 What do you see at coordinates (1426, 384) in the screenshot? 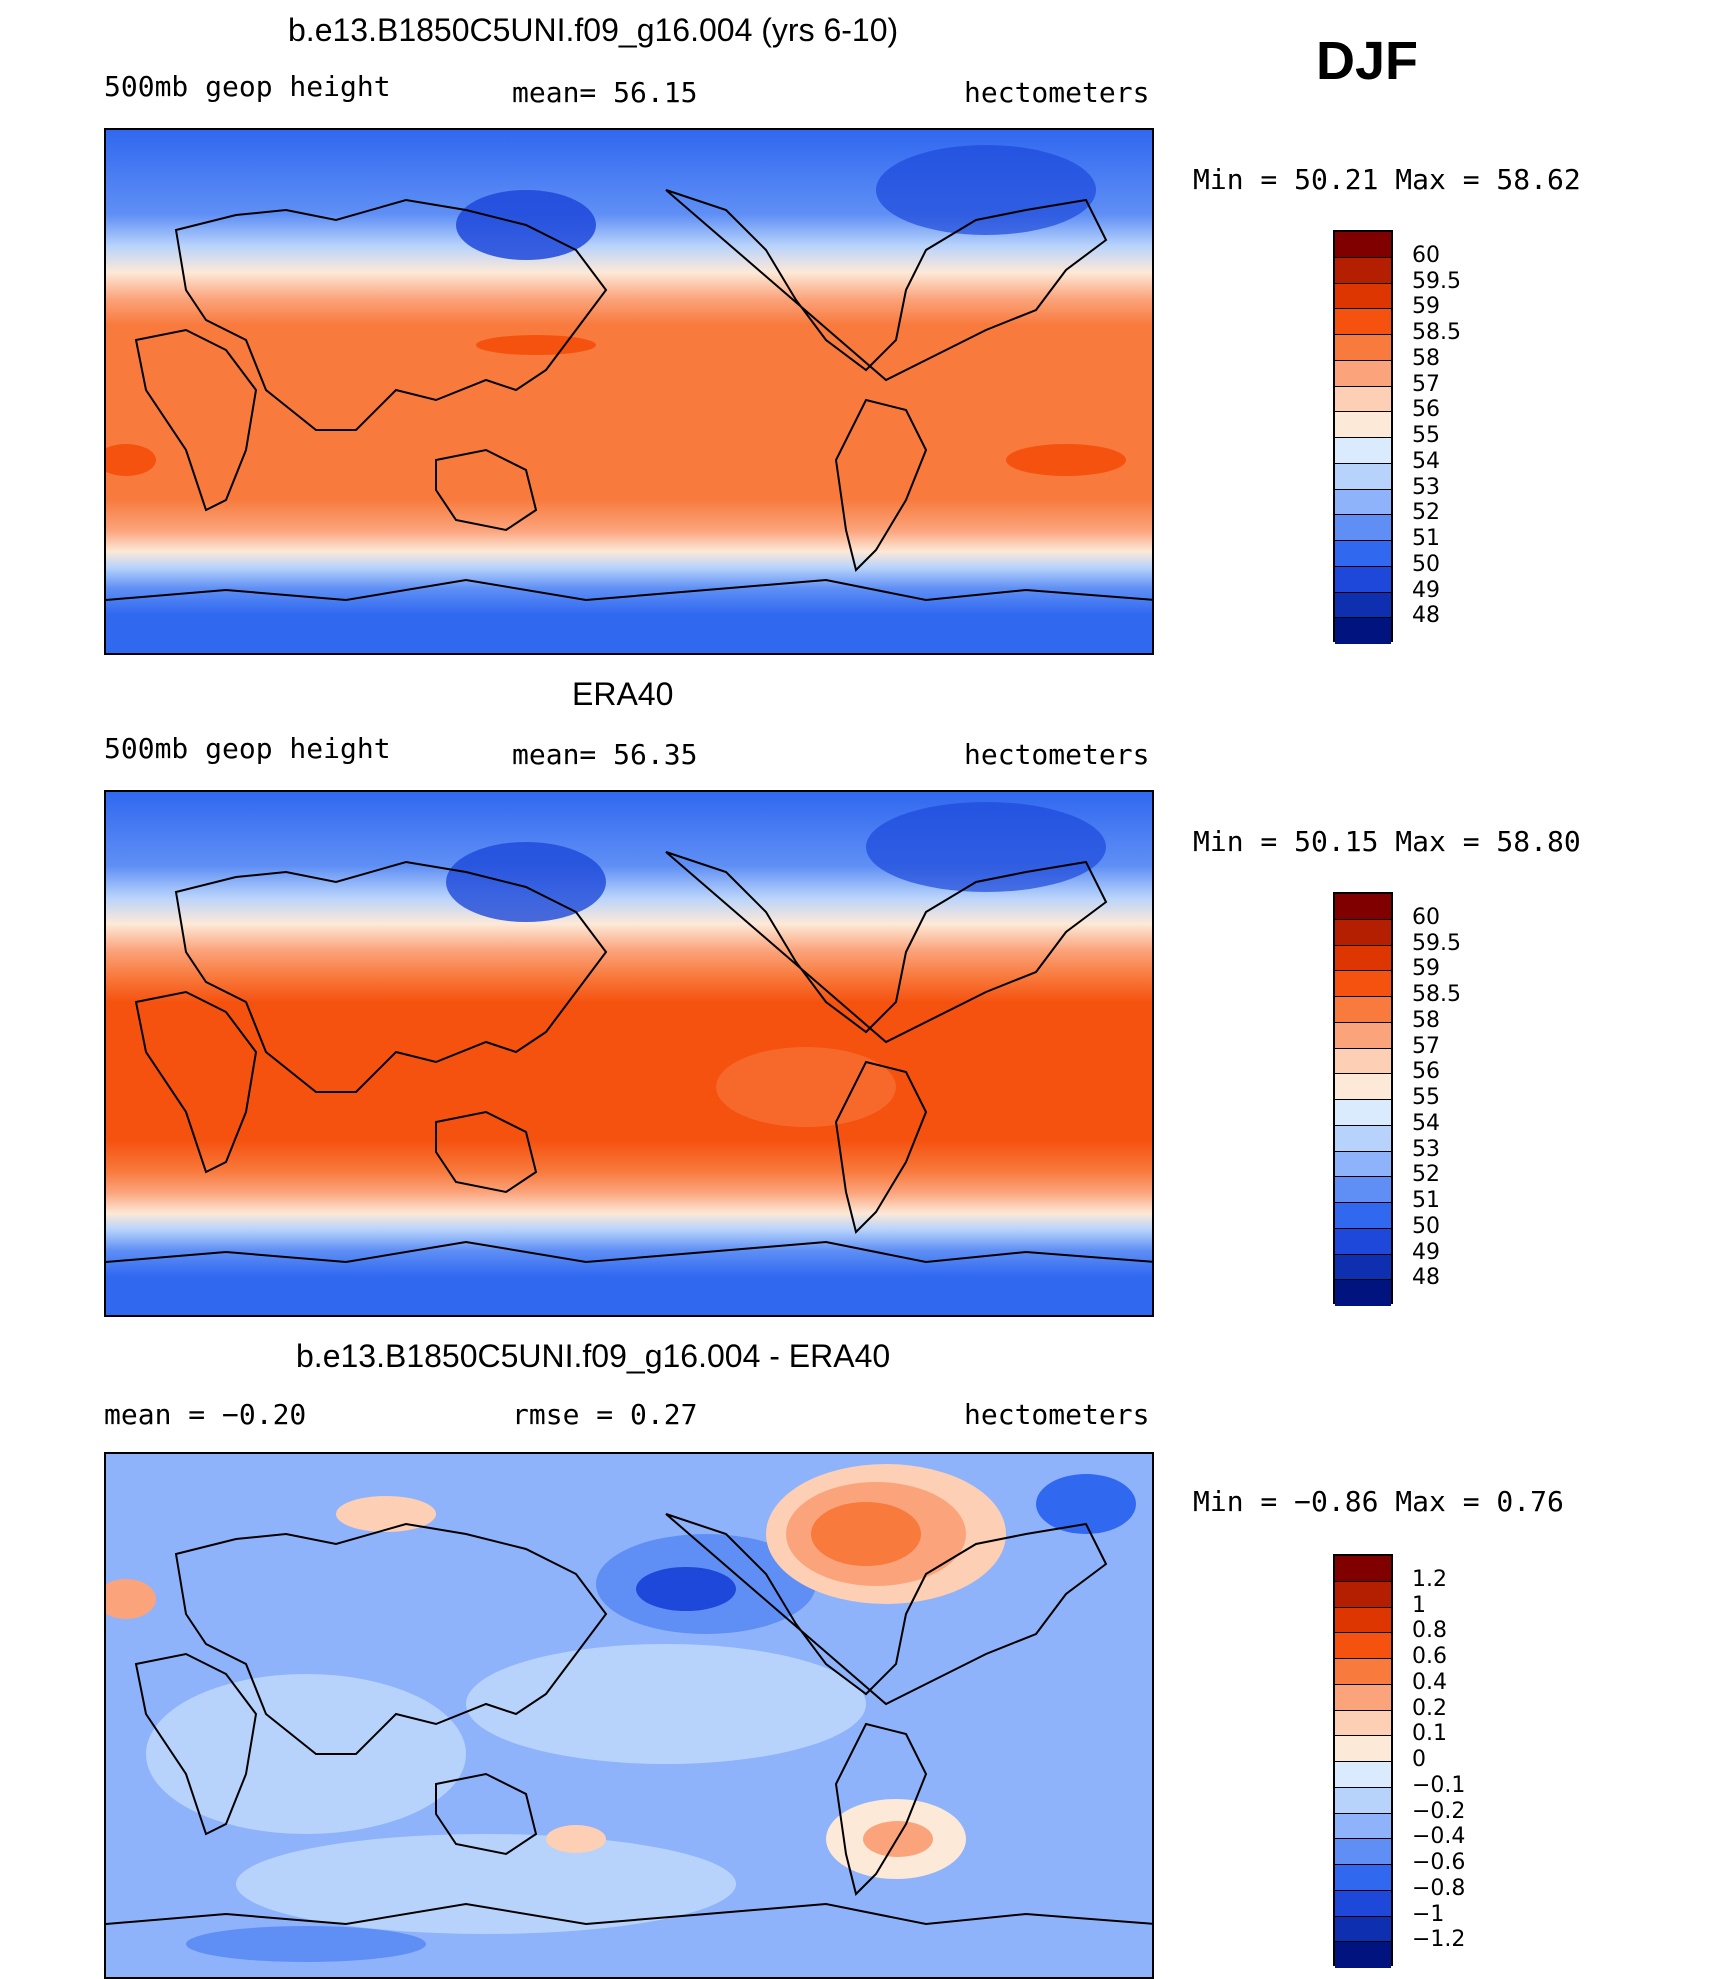
I see `colorbar-1-tick-label: 57` at bounding box center [1426, 384].